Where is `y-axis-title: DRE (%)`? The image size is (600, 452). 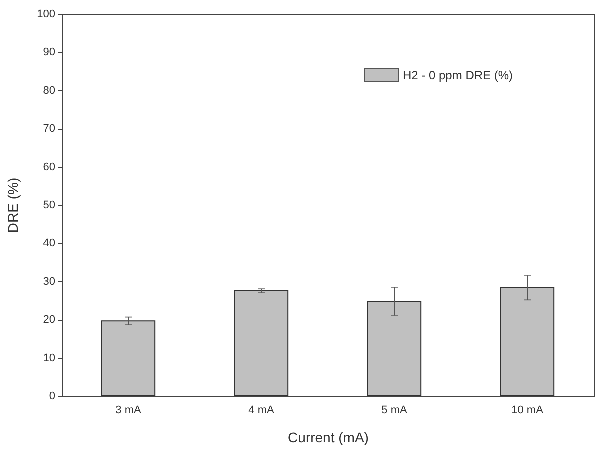 y-axis-title: DRE (%) is located at coordinates (13, 206).